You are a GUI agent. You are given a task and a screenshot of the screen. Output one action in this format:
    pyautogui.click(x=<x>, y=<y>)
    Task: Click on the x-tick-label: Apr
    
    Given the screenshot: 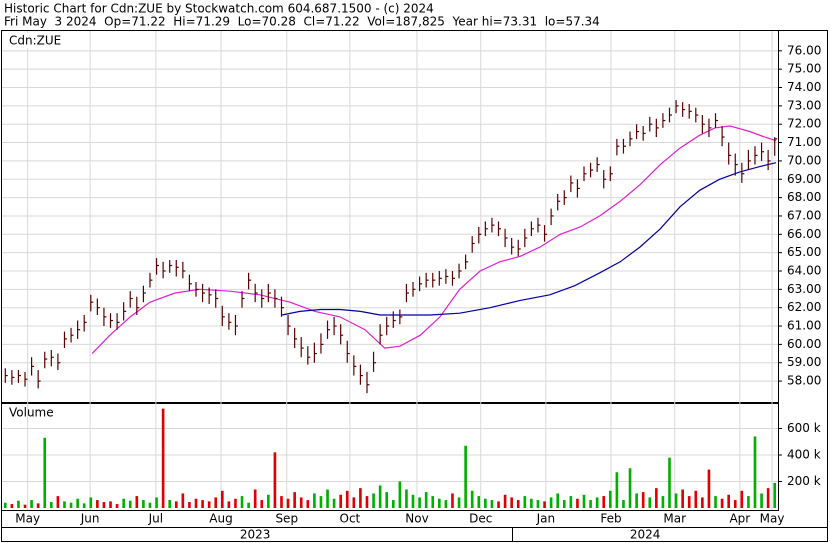 What is the action you would take?
    pyautogui.click(x=739, y=519)
    